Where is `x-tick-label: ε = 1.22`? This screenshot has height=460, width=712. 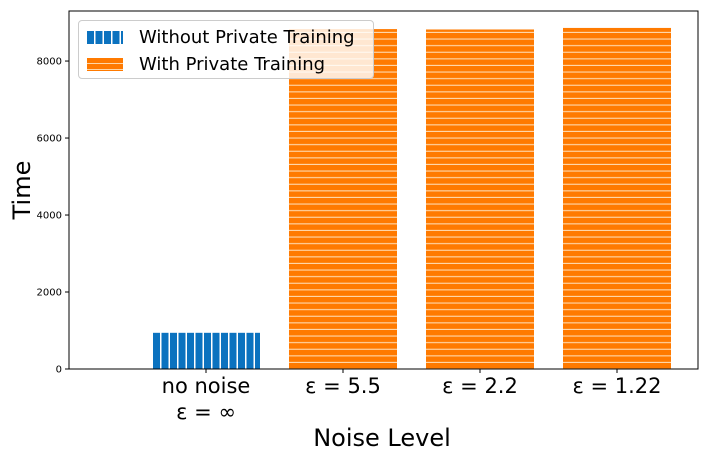
x-tick-label: ε = 1.22 is located at coordinates (616, 386).